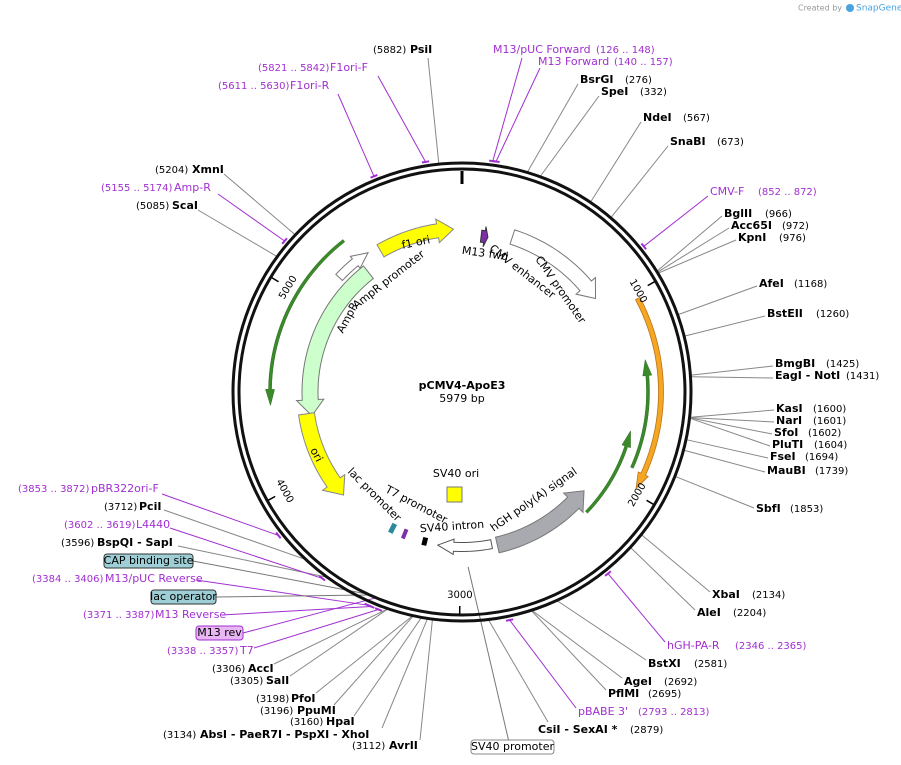  What do you see at coordinates (862, 376) in the screenshot?
I see `site-position: (1431)` at bounding box center [862, 376].